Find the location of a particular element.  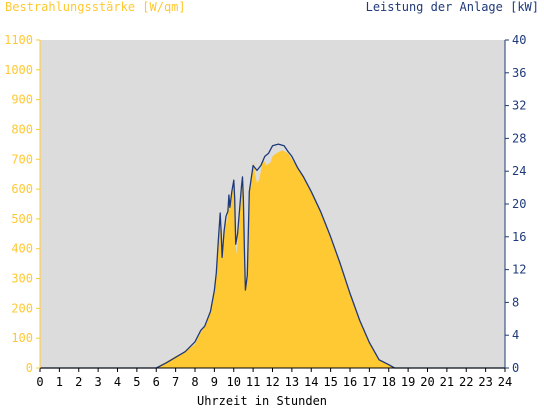

left-tick-label: 500 is located at coordinates (22, 219).